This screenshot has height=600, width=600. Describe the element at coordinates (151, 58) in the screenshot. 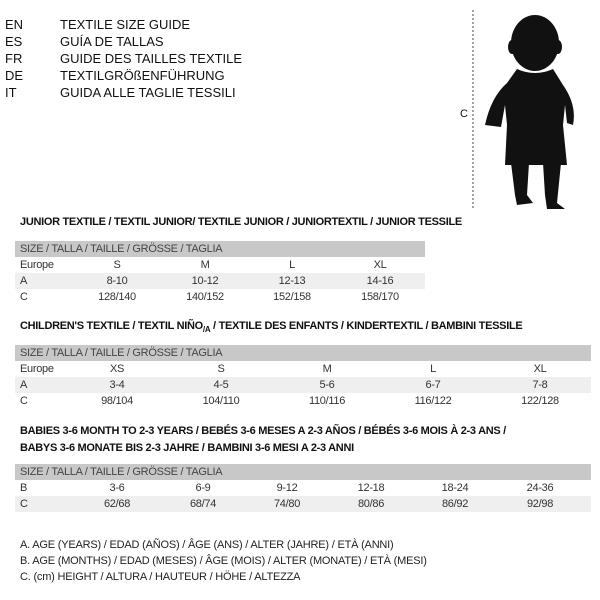

I see `lang-title: GUIDE DES TAILLES TEXTILE` at that location.